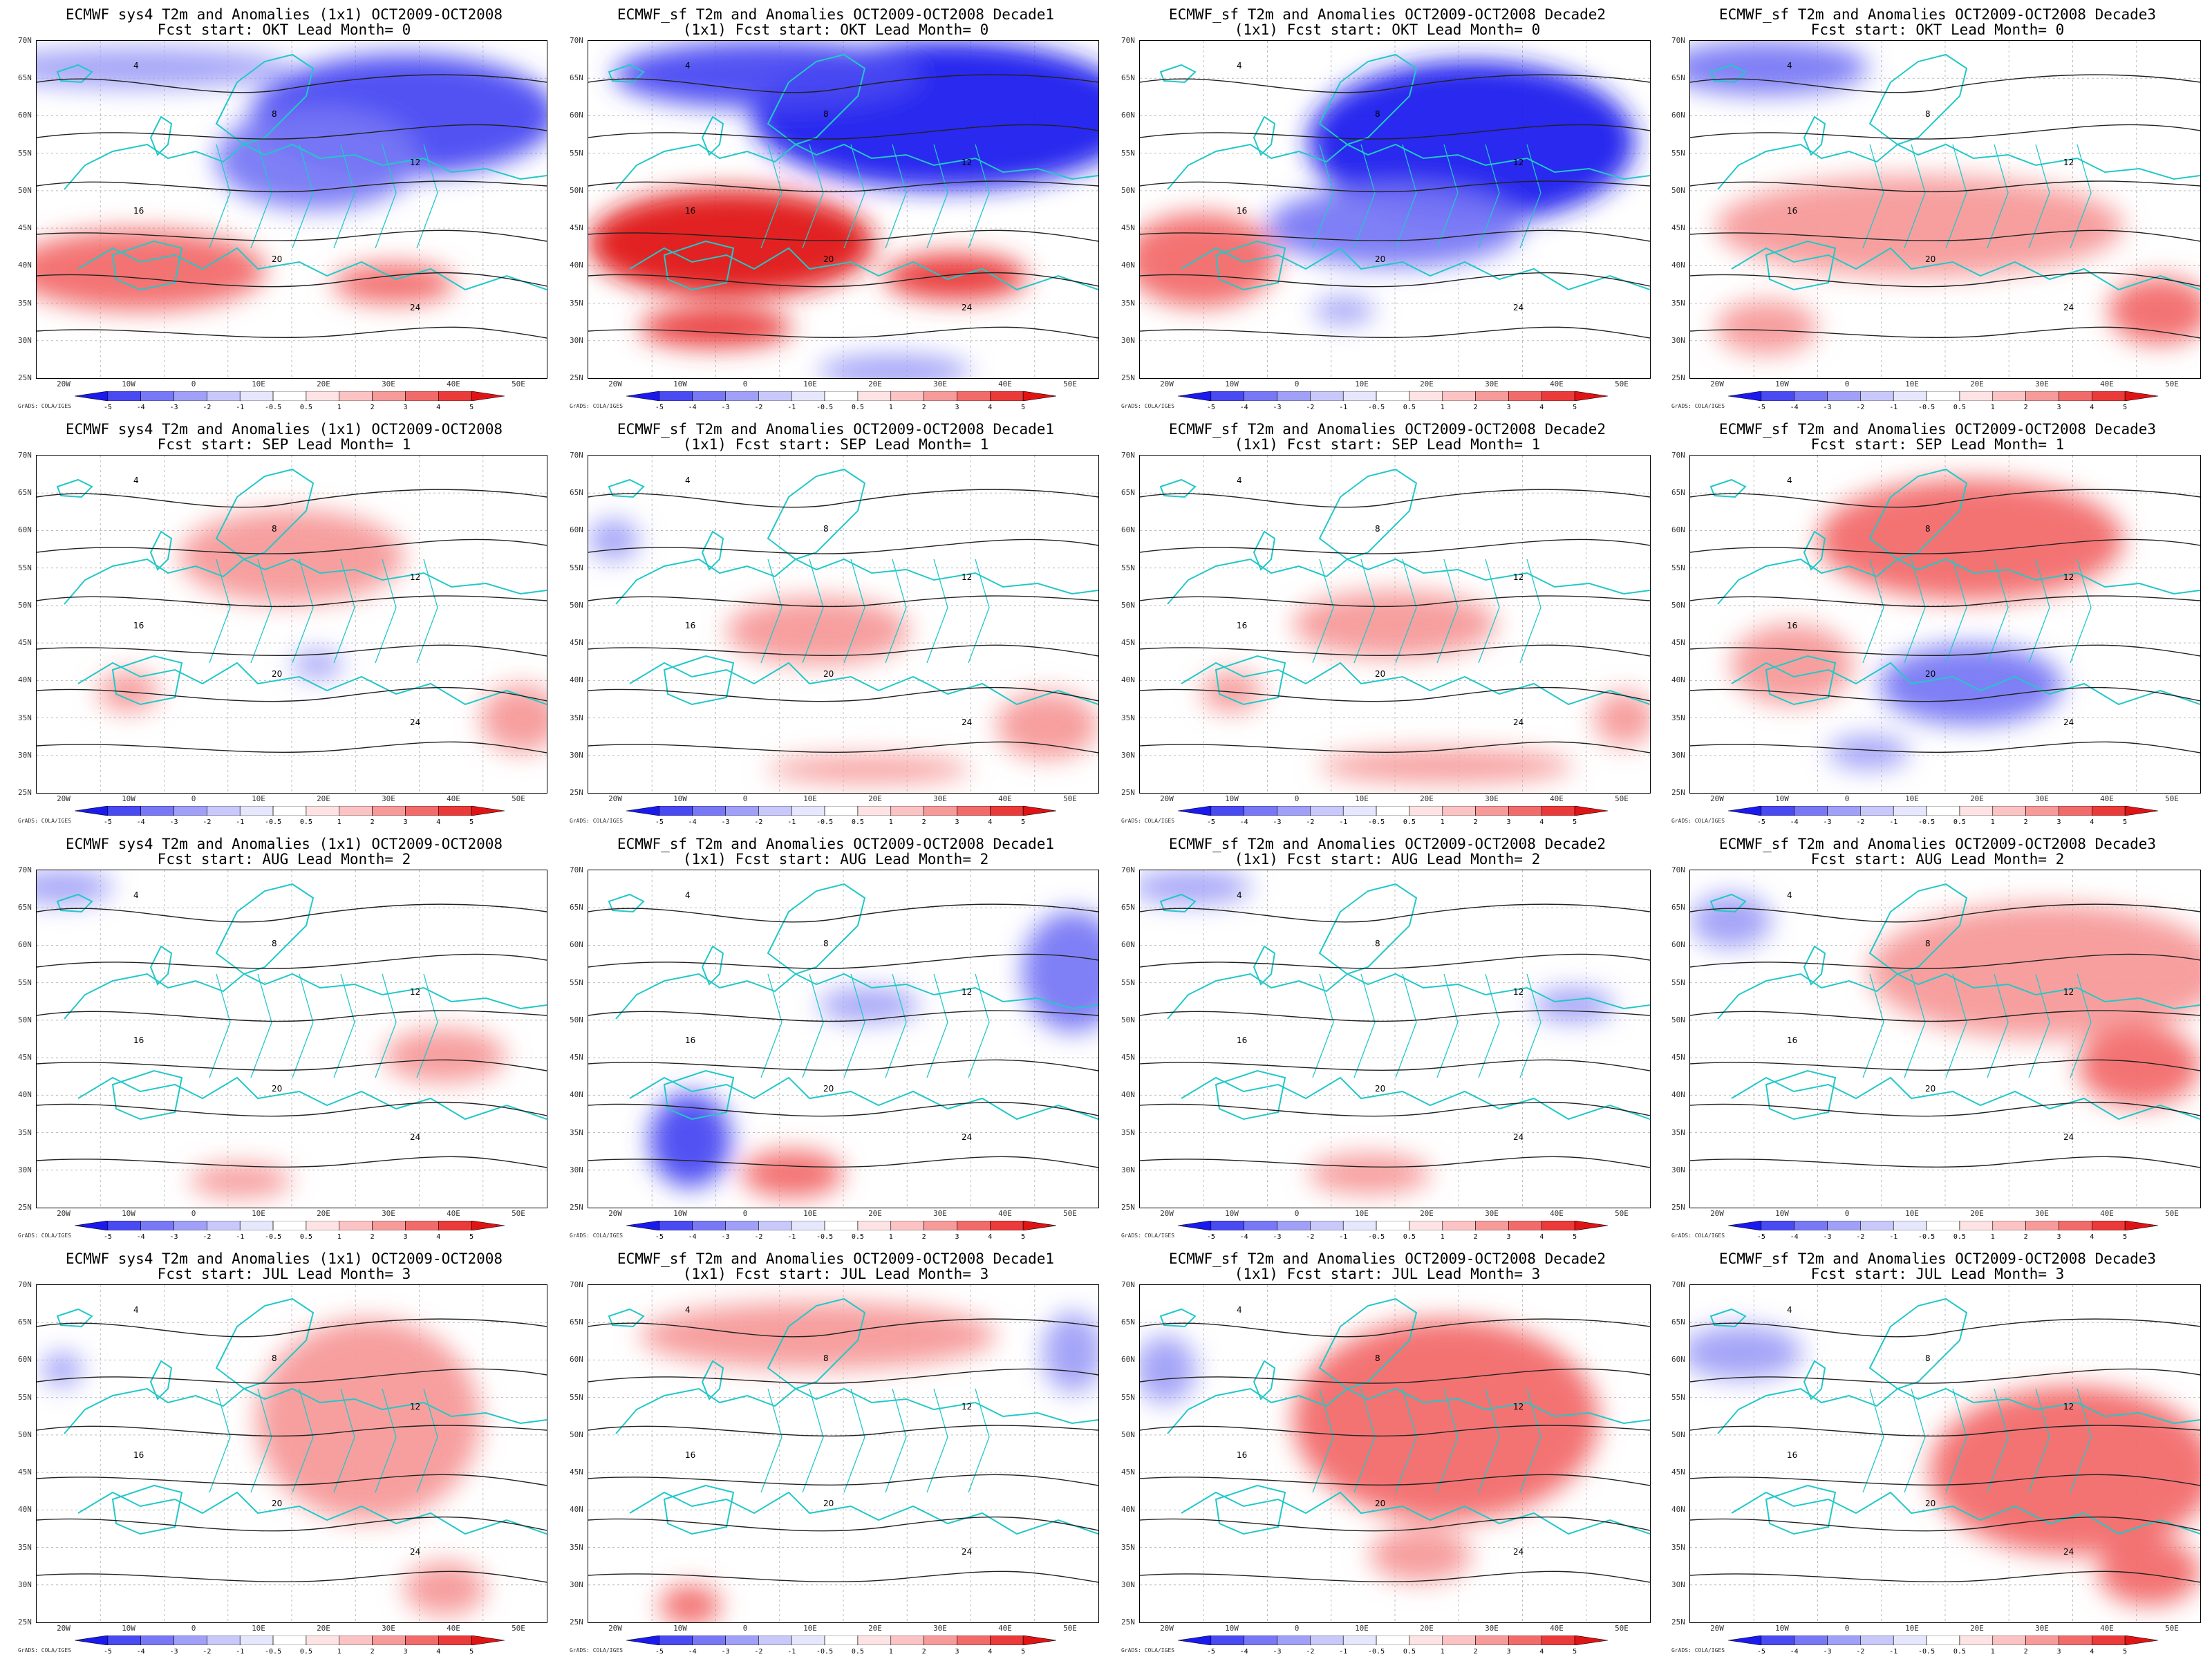  I want to click on colorbar-tick-label: 3, so click(2058, 1237).